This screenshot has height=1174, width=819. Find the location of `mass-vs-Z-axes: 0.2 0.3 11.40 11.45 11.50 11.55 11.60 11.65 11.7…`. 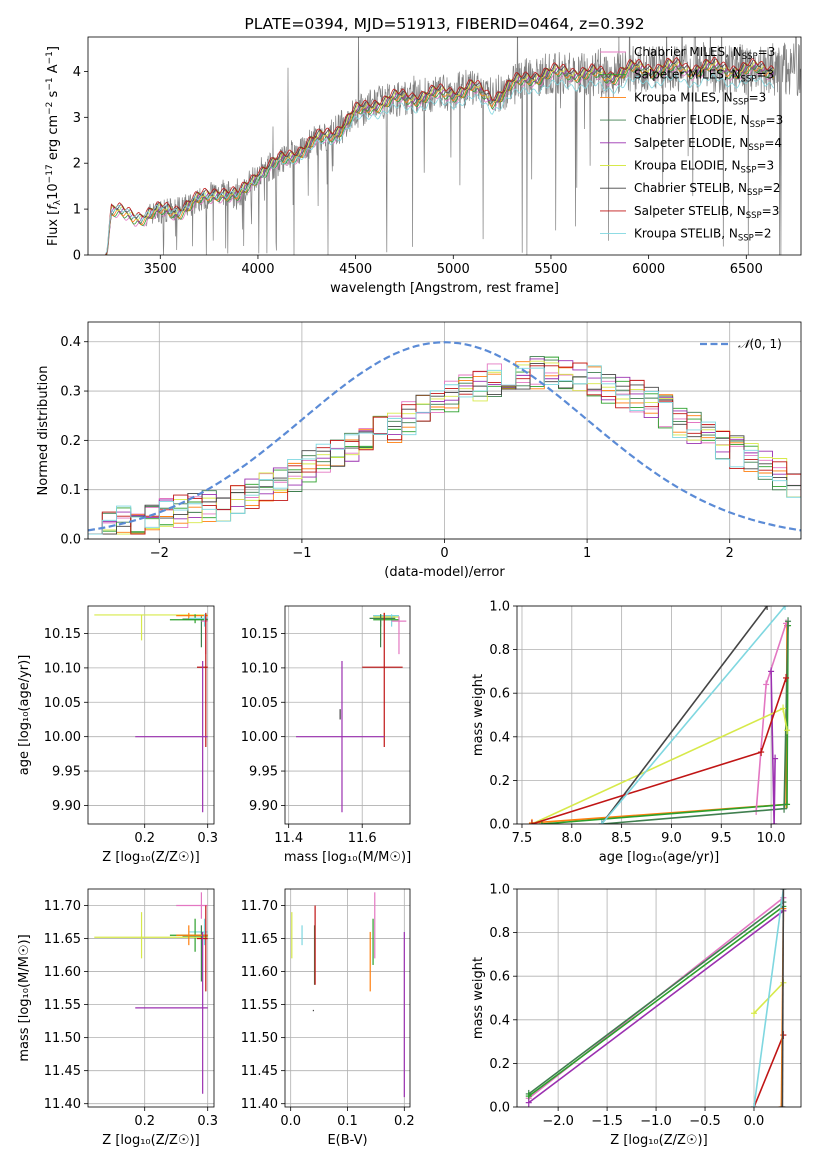

mass-vs-Z-axes: 0.2 0.3 11.40 11.45 11.50 11.55 11.60 11.65 11.7… is located at coordinates (131, 1009).